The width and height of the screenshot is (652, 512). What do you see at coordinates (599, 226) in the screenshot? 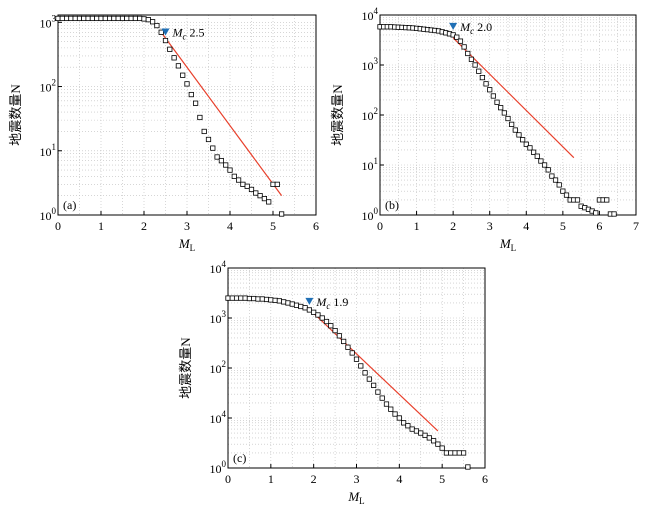
I see `x-tick-label: 6` at bounding box center [599, 226].